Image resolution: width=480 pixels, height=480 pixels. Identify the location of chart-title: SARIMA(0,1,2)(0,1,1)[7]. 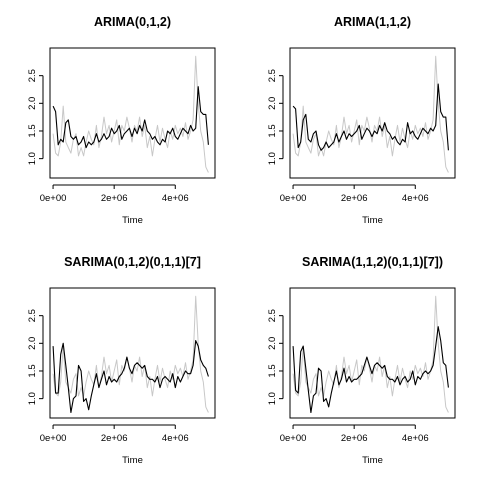
(132, 262).